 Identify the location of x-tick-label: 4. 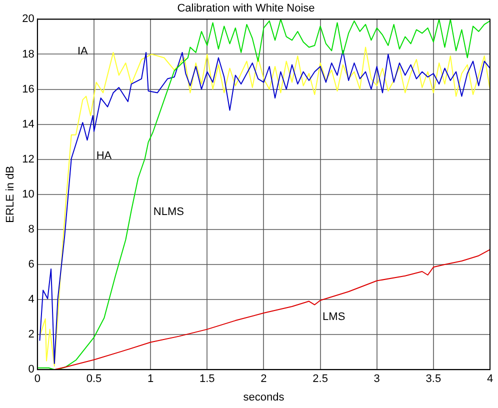
(490, 379).